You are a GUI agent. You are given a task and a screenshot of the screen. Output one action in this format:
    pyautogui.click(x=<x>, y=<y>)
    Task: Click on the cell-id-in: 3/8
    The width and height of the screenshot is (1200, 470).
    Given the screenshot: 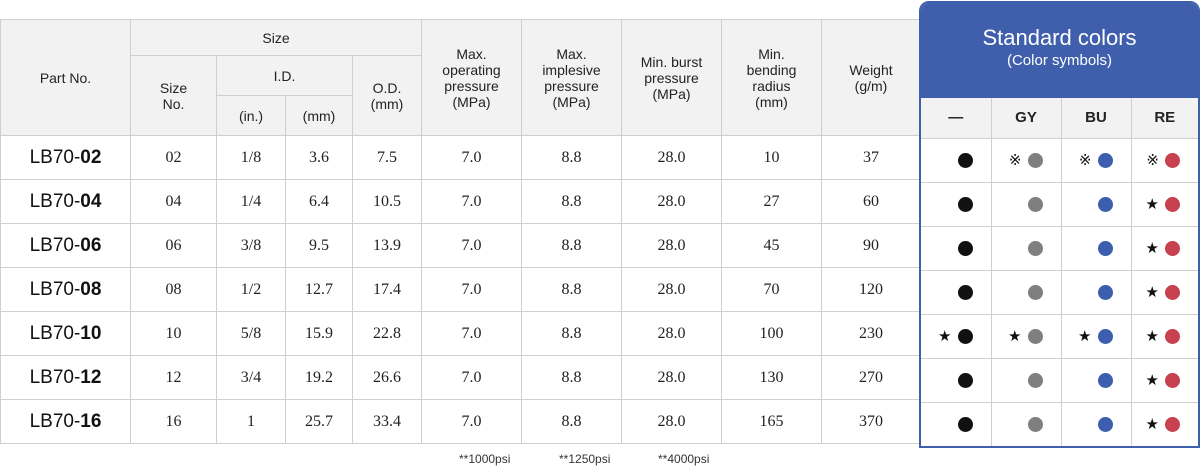 What is the action you would take?
    pyautogui.click(x=251, y=245)
    